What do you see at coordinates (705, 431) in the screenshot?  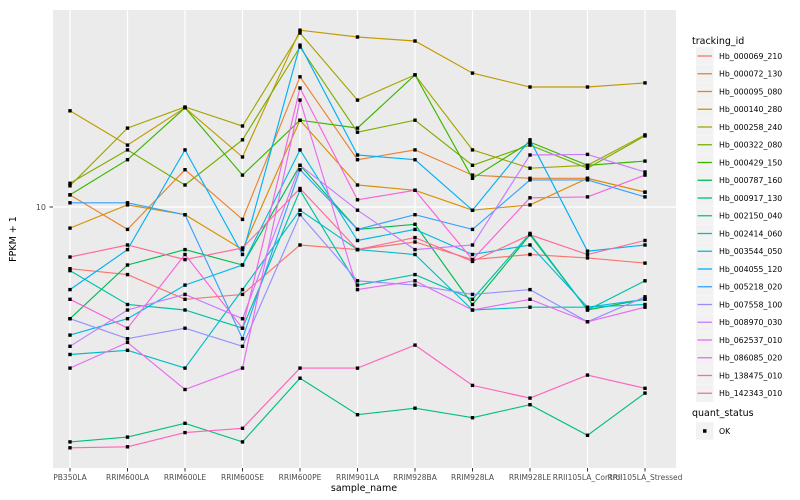 I see `square-point-icon` at bounding box center [705, 431].